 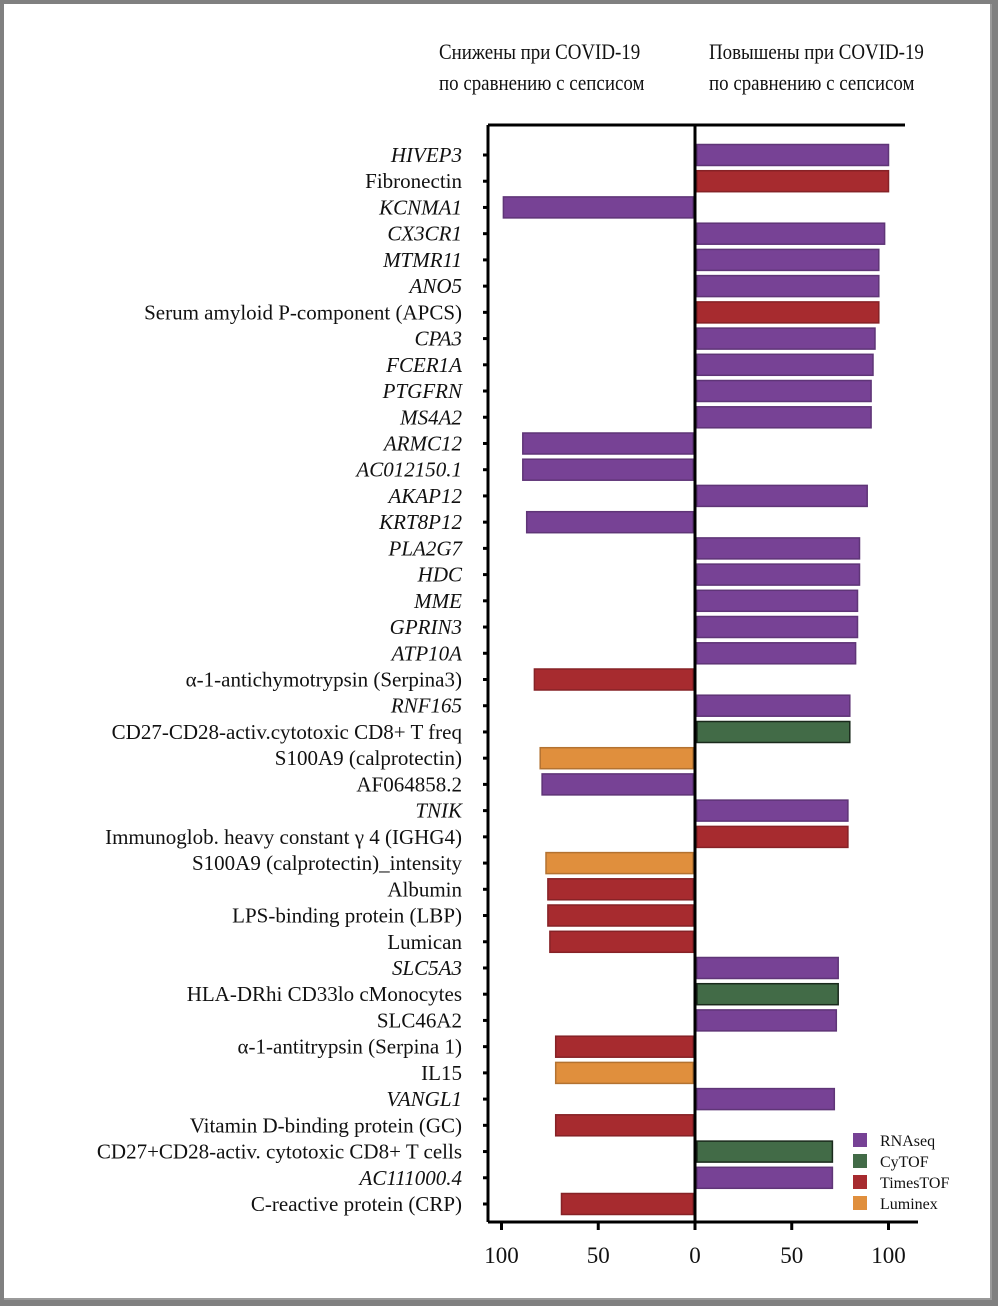 What do you see at coordinates (860, 1140) in the screenshot?
I see `legend-swatch-rnaseq` at bounding box center [860, 1140].